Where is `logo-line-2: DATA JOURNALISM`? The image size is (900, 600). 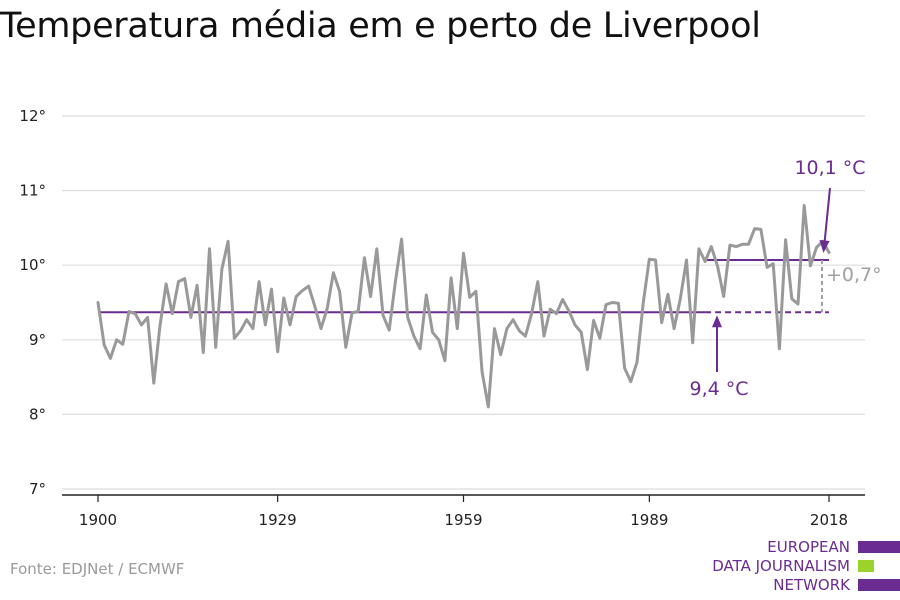
logo-line-2: DATA JOURNALISM is located at coordinates (781, 566).